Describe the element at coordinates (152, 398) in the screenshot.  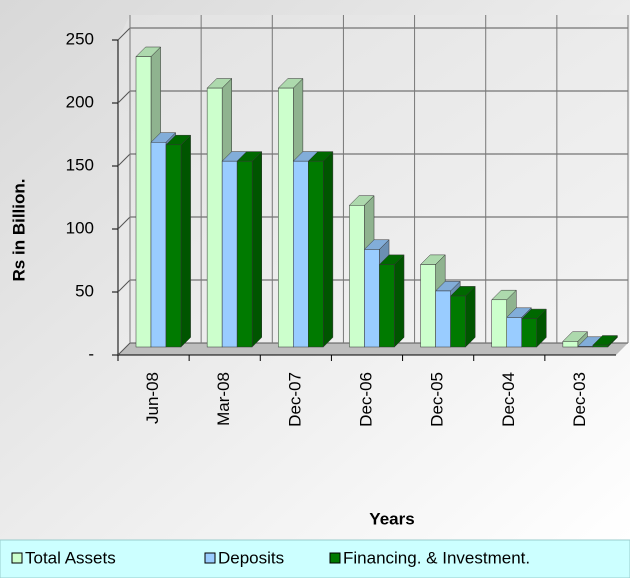
I see `x-tick-label: Jun-08` at that location.